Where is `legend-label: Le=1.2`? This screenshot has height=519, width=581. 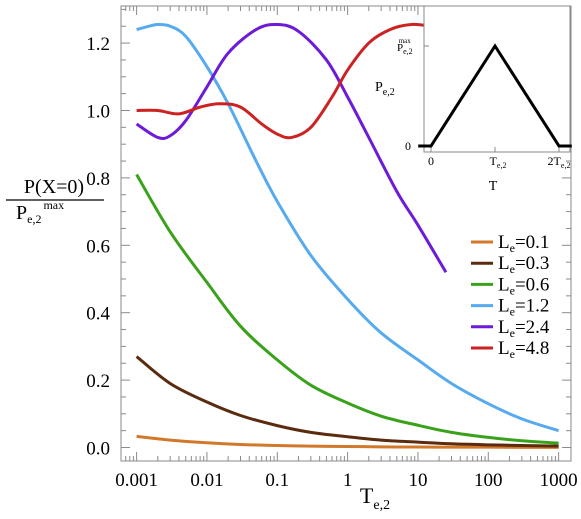 legend-label: Le=1.2 is located at coordinates (523, 307).